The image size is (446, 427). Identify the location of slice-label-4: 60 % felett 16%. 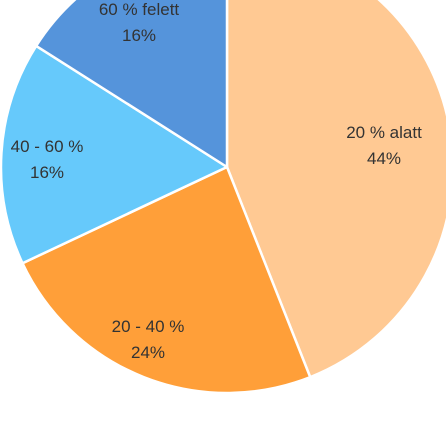
(139, 22).